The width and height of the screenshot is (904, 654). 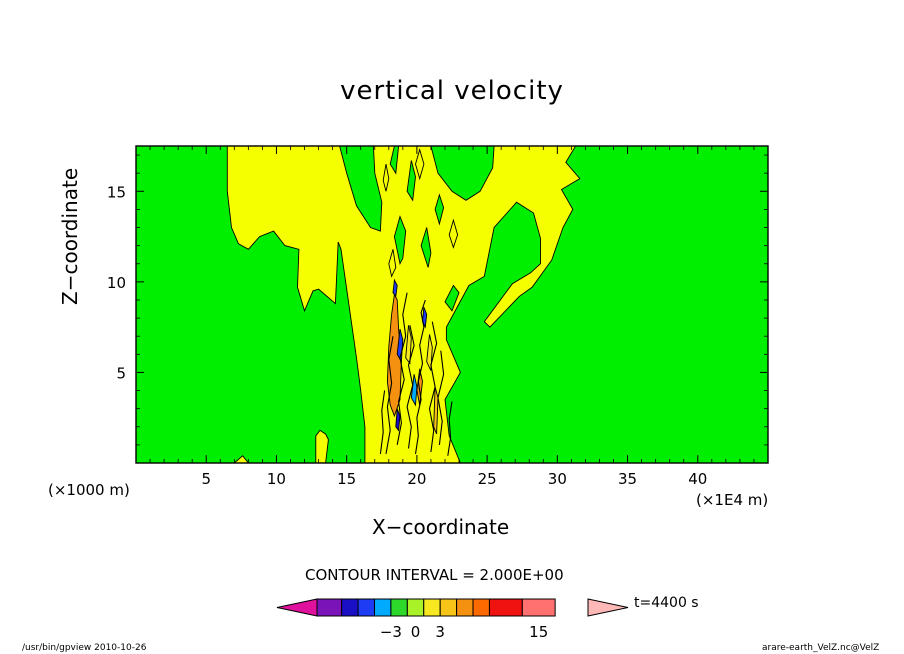 I want to click on colorbar-tick-label: 3, so click(x=440, y=632).